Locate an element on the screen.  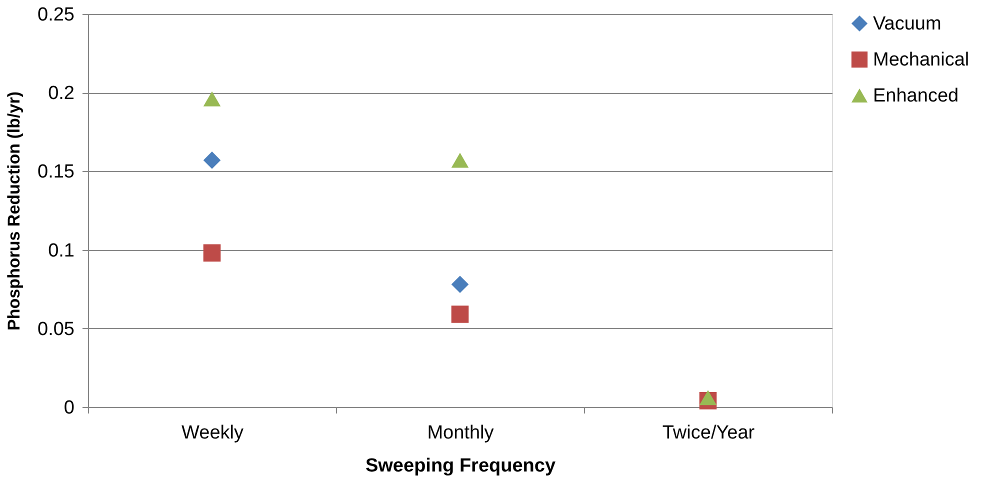
x-tick-label: Weekly is located at coordinates (213, 433).